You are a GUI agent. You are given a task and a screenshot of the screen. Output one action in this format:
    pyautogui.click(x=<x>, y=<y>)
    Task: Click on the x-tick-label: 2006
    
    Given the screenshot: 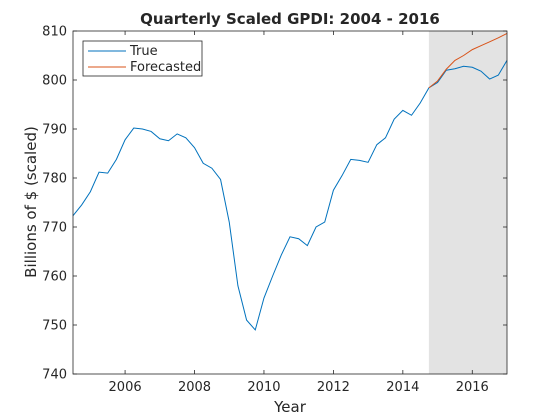 What is the action you would take?
    pyautogui.click(x=125, y=387)
    